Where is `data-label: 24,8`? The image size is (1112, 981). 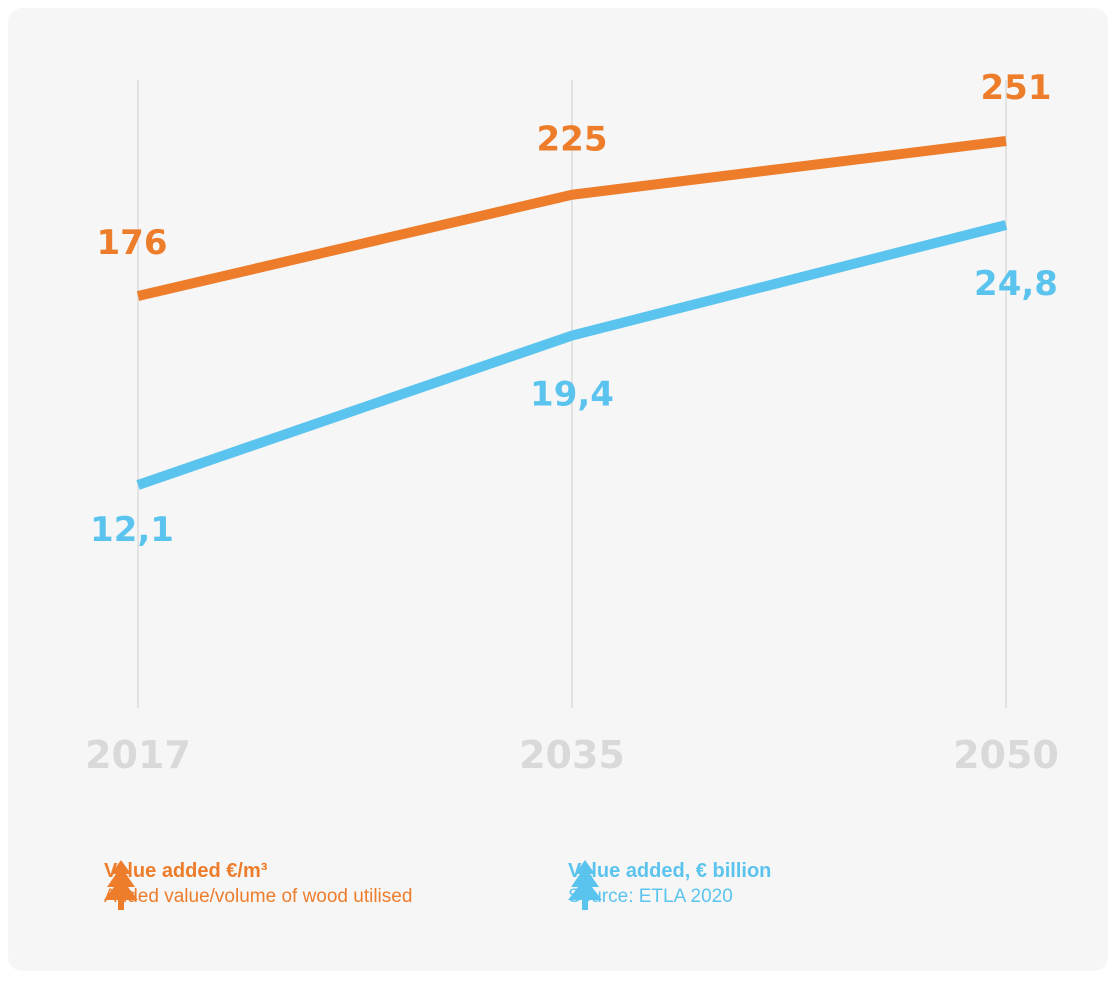
data-label: 24,8 is located at coordinates (1016, 284).